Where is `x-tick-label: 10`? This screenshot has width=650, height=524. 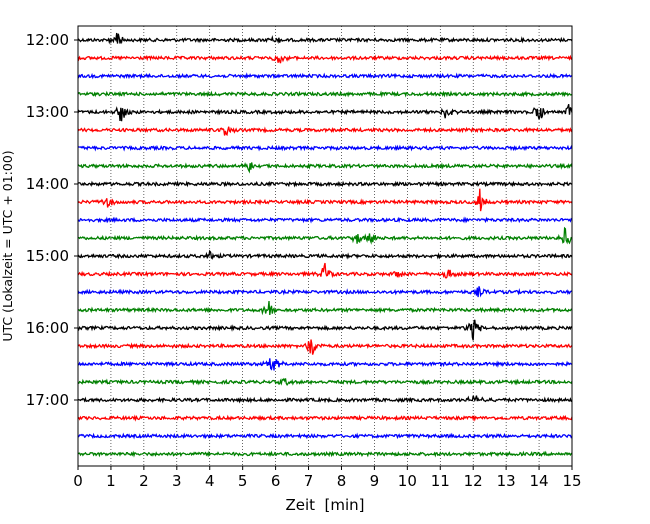 x-tick-label: 10 is located at coordinates (407, 481).